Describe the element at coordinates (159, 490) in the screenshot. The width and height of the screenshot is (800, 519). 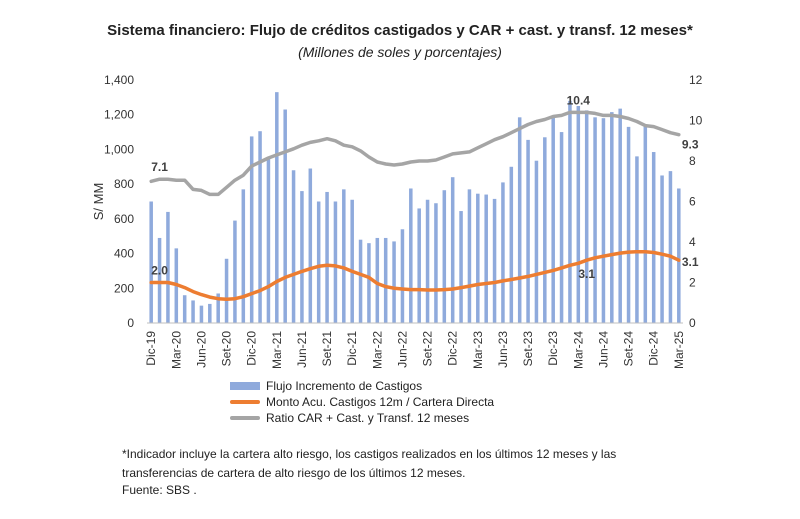
I see `source-note: Fuente: SBS .` at that location.